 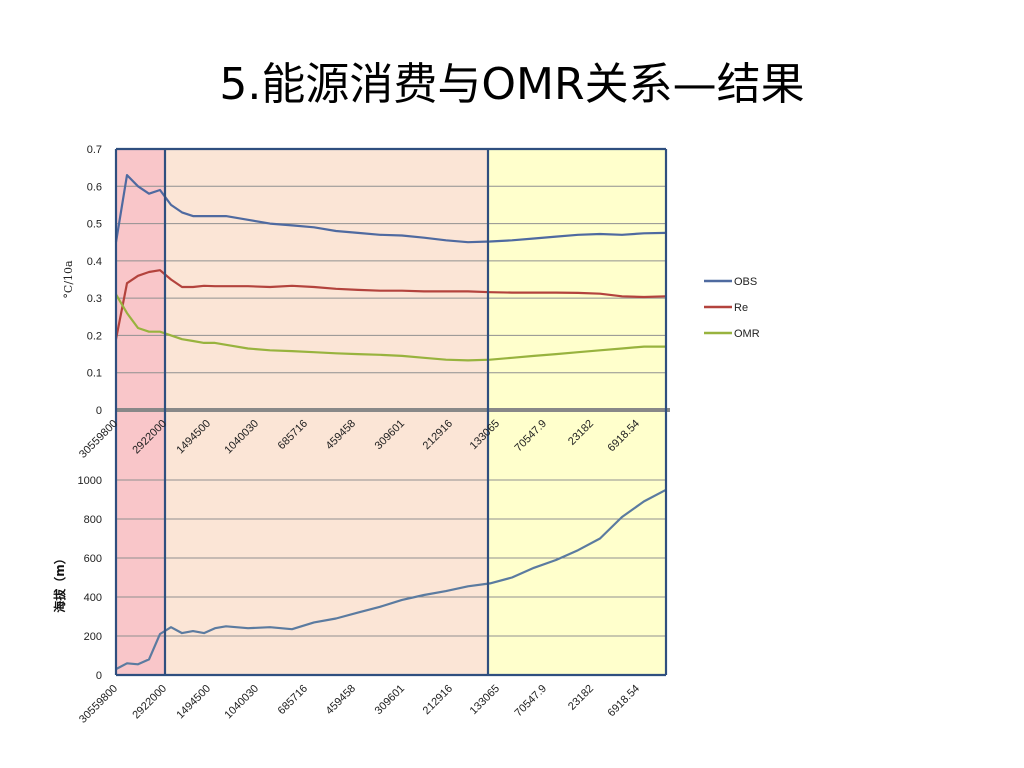 I want to click on y-tick-label: 0.2, so click(x=94, y=336).